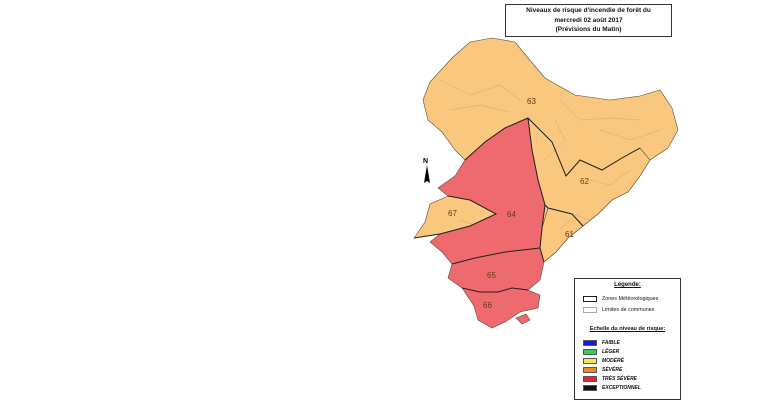  I want to click on zone-label-62: 62, so click(584, 181).